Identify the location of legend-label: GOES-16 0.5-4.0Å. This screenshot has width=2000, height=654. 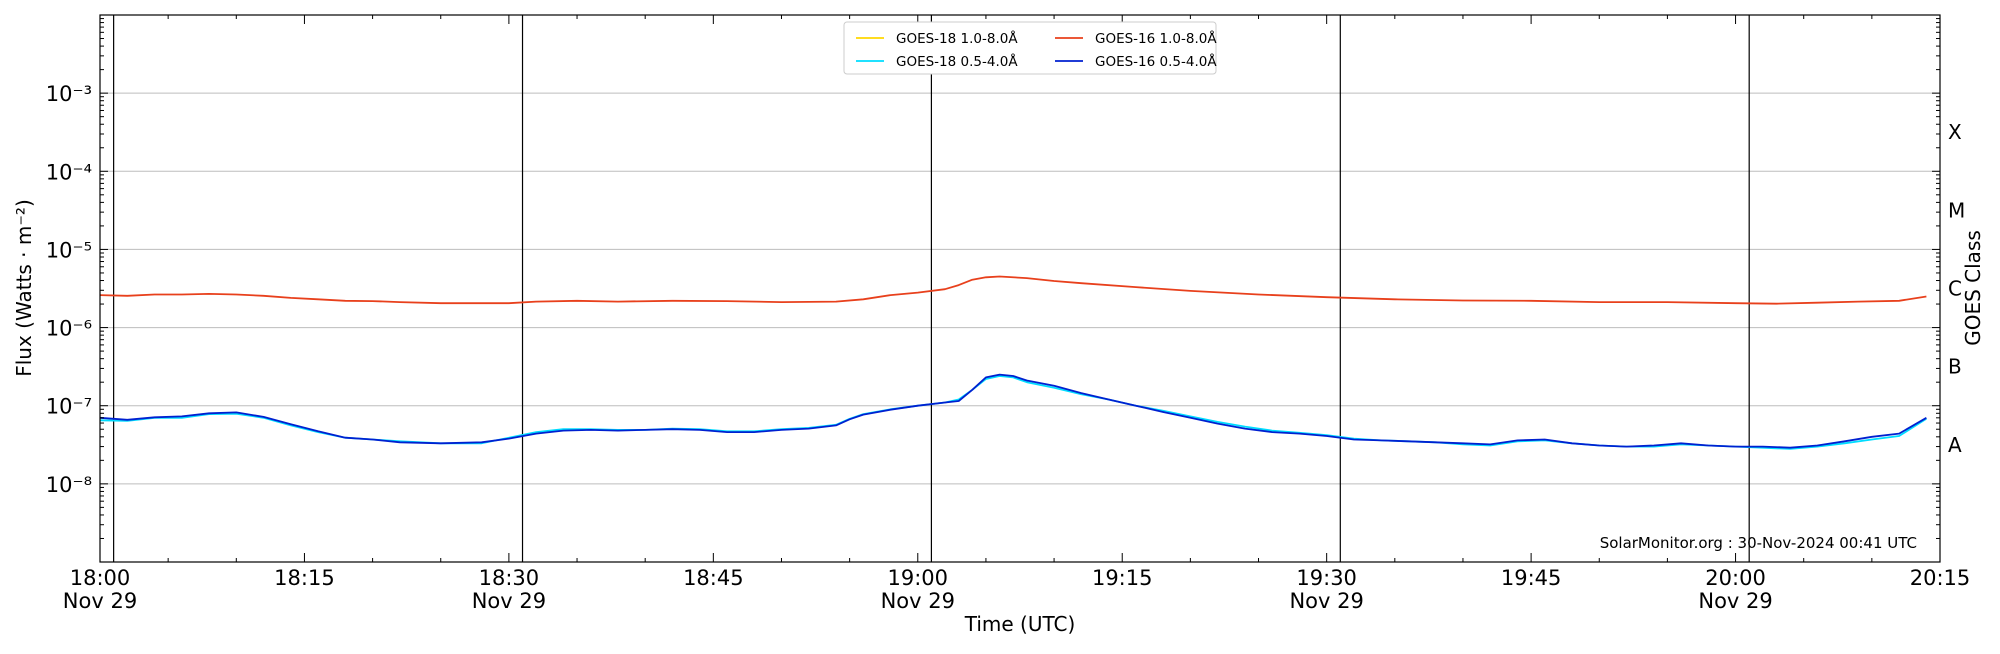
(1156, 61).